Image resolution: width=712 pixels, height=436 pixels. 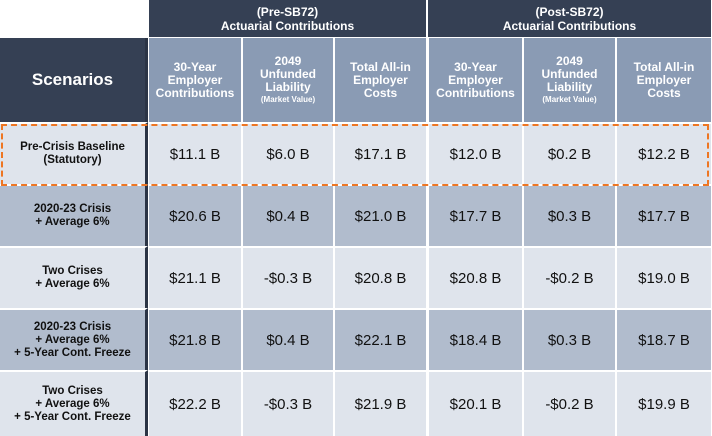 What do you see at coordinates (380, 339) in the screenshot?
I see `value-cell: $22.1 B` at bounding box center [380, 339].